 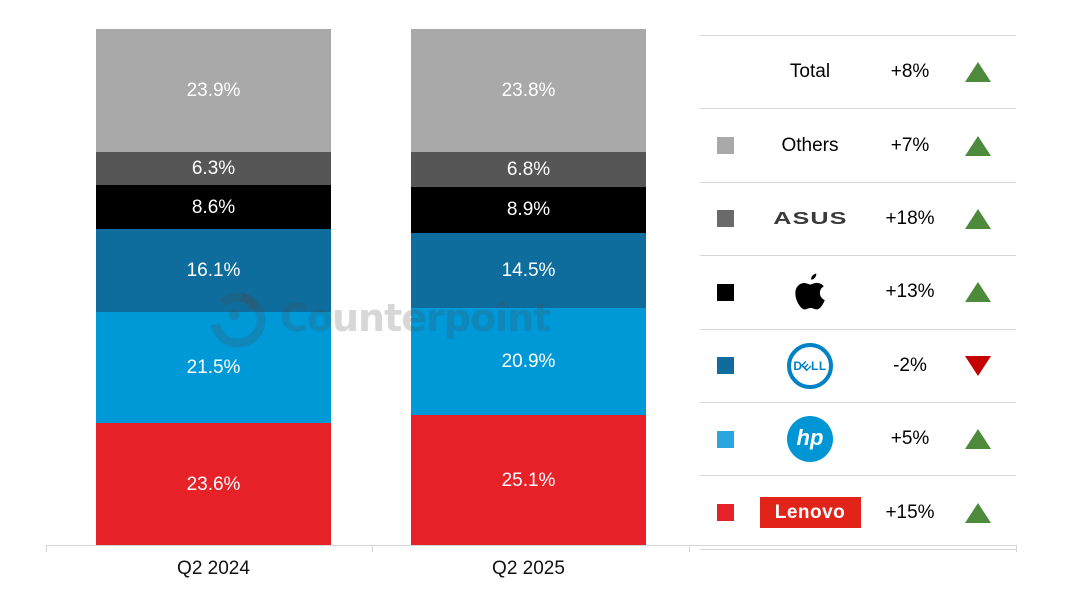 What do you see at coordinates (810, 513) in the screenshot?
I see `lenovo-logo-icon: Lenovo` at bounding box center [810, 513].